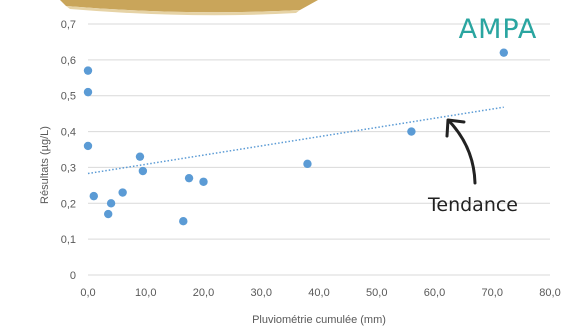  I want to click on x-axis-ticks: 0,0 10,0 20,0 30,0 40,0 50,0 60,0 70,0 80,0, so click(320, 293).